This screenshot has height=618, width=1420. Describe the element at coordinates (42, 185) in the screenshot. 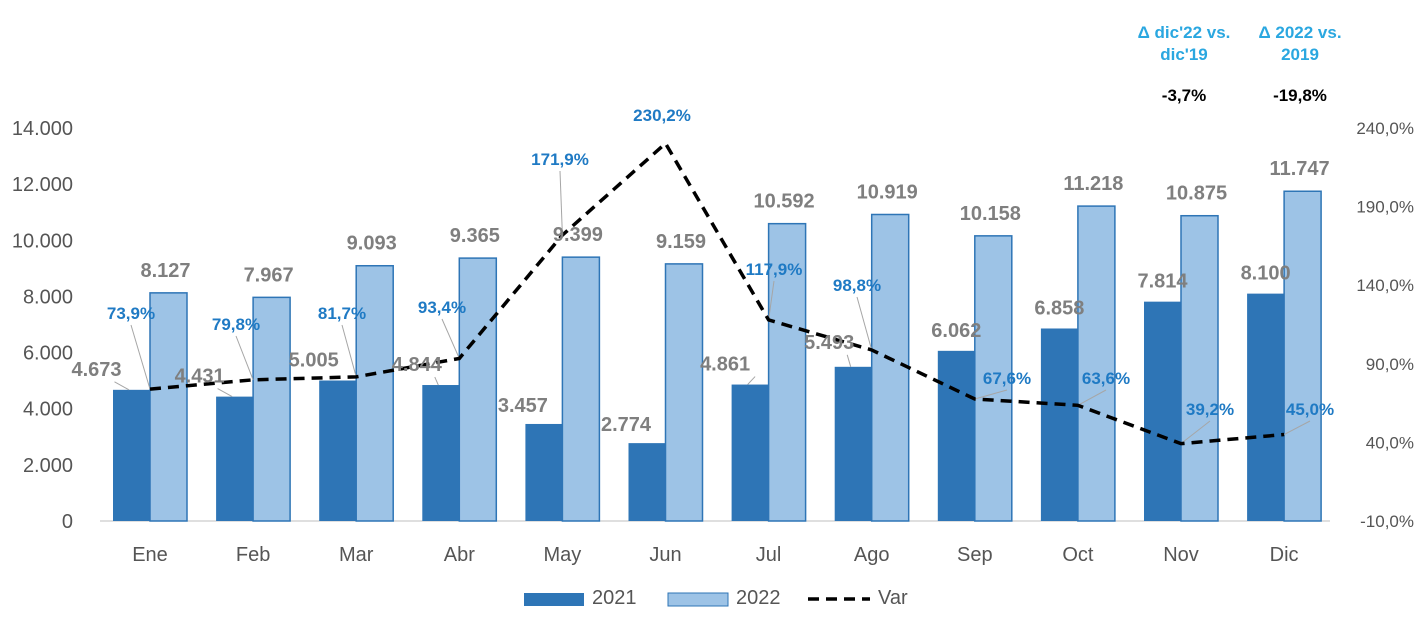

I see `y-left-tick-label: 12.000` at that location.